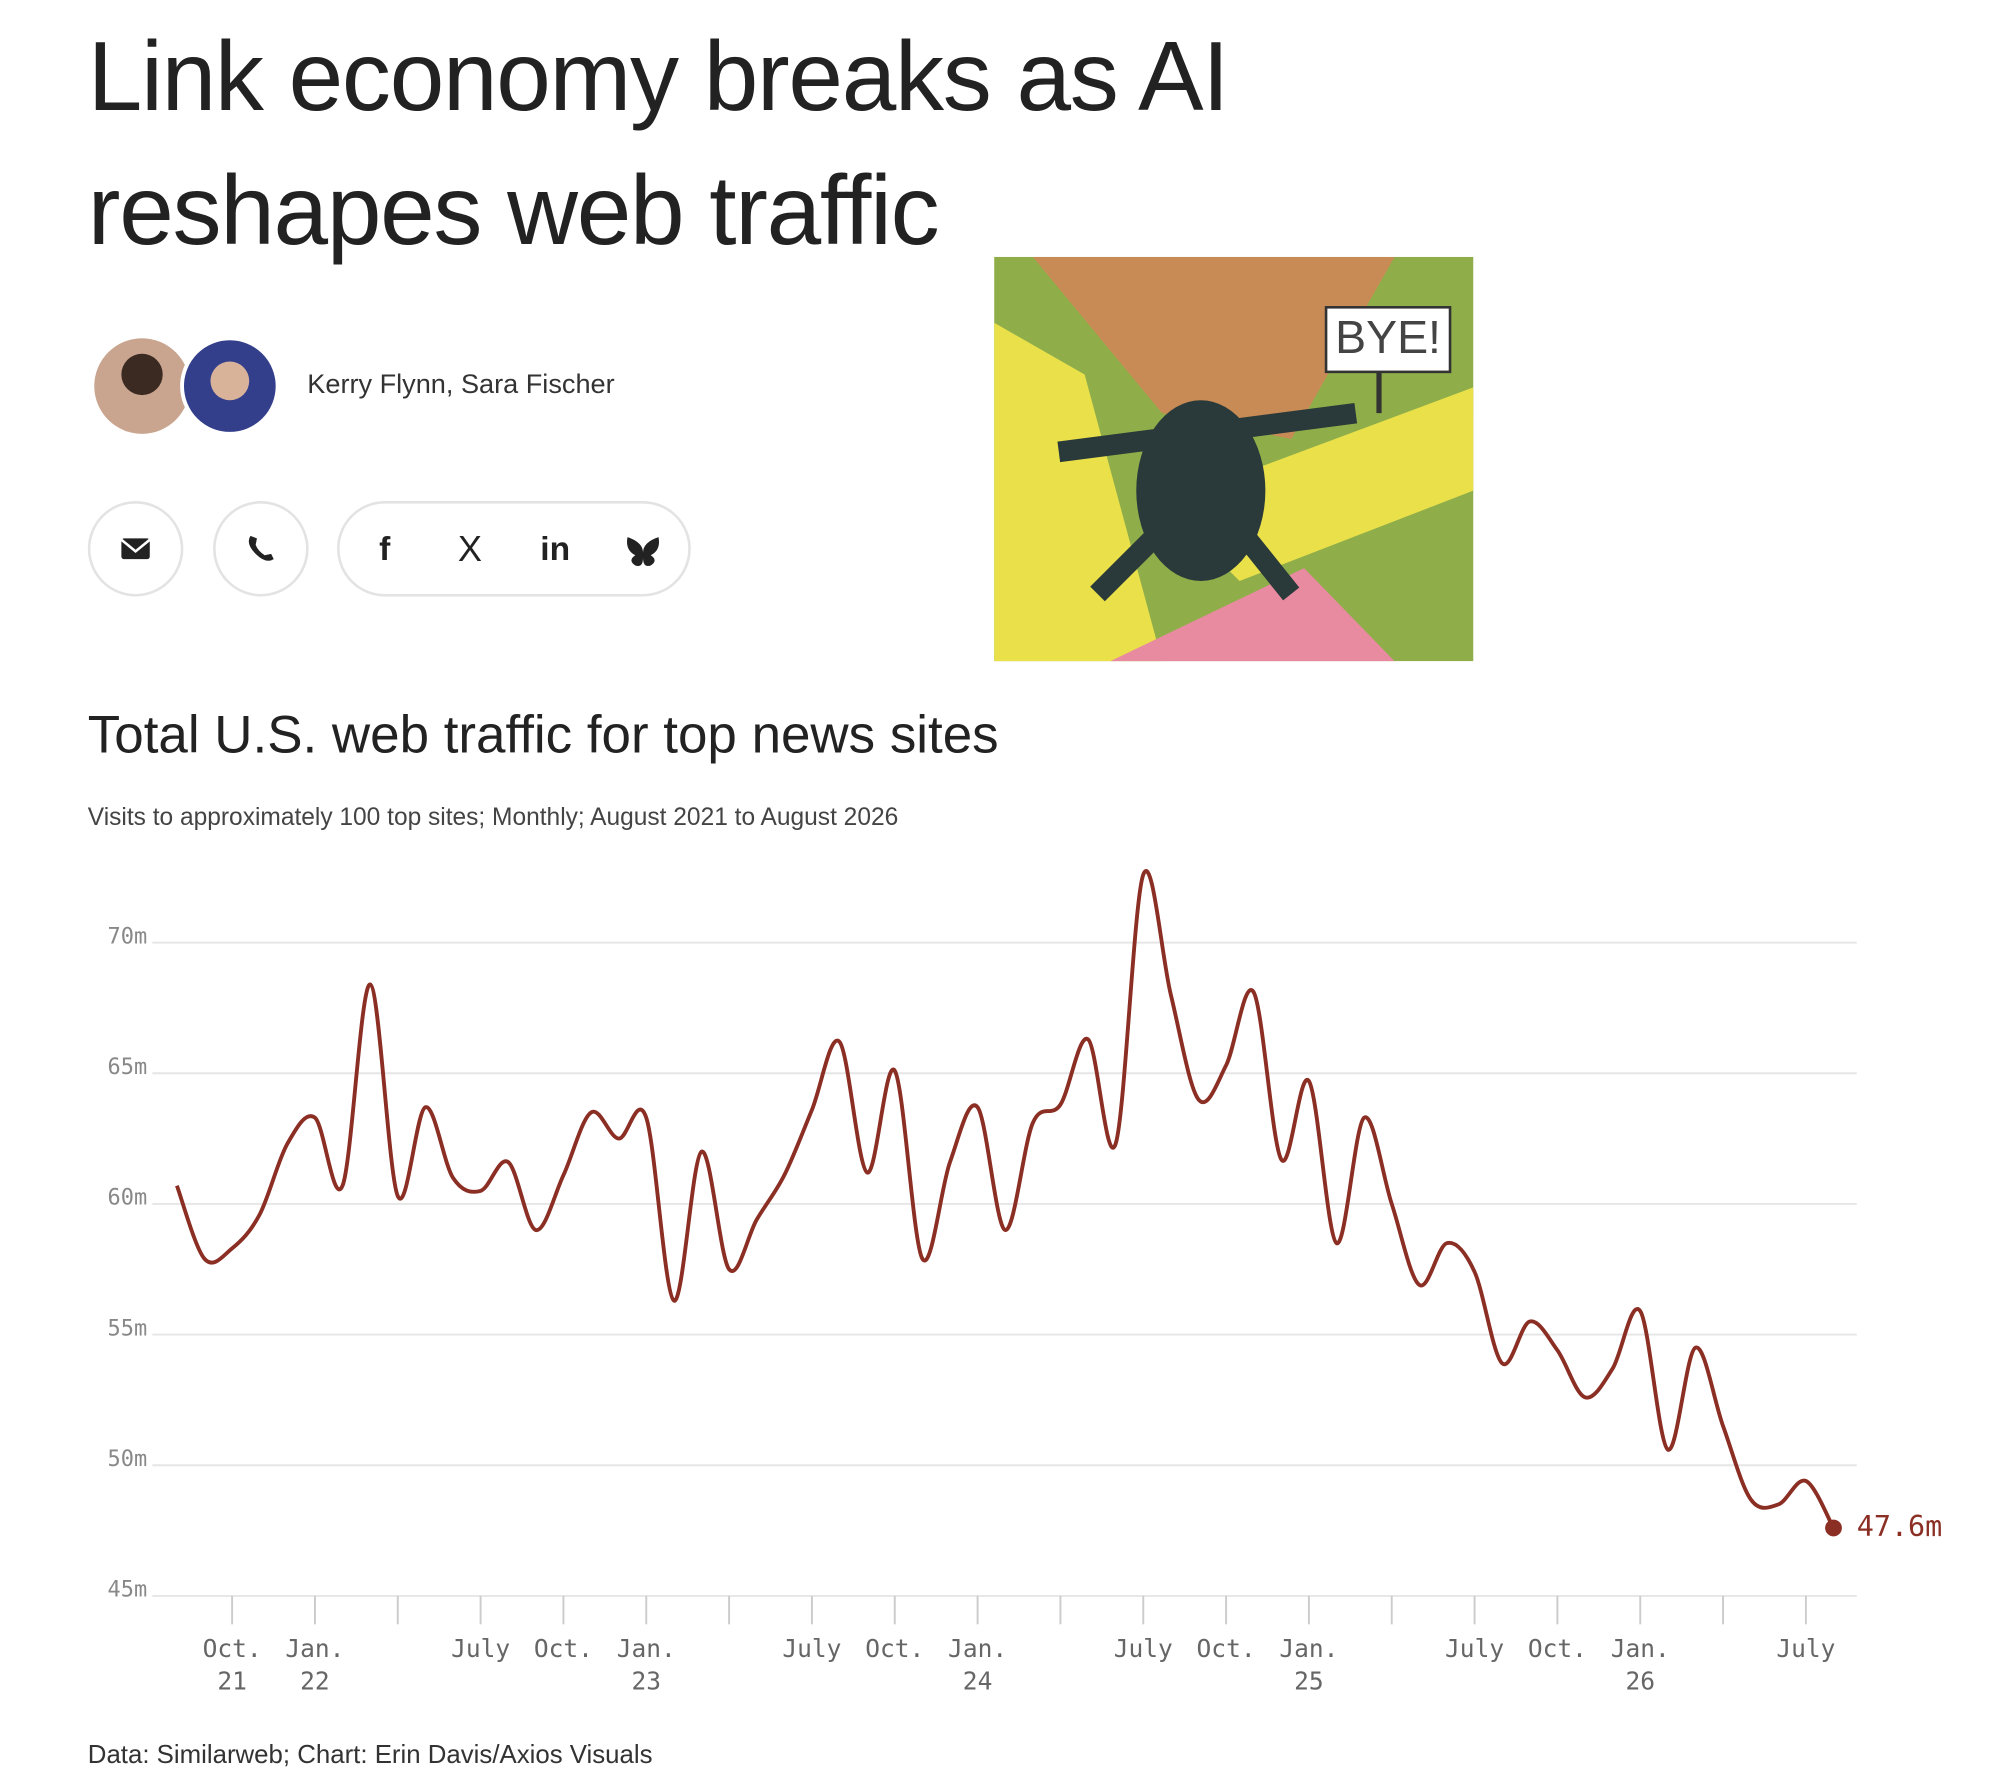  I want to click on authors: Kerry Flynn, Sara Fischer, so click(460, 383).